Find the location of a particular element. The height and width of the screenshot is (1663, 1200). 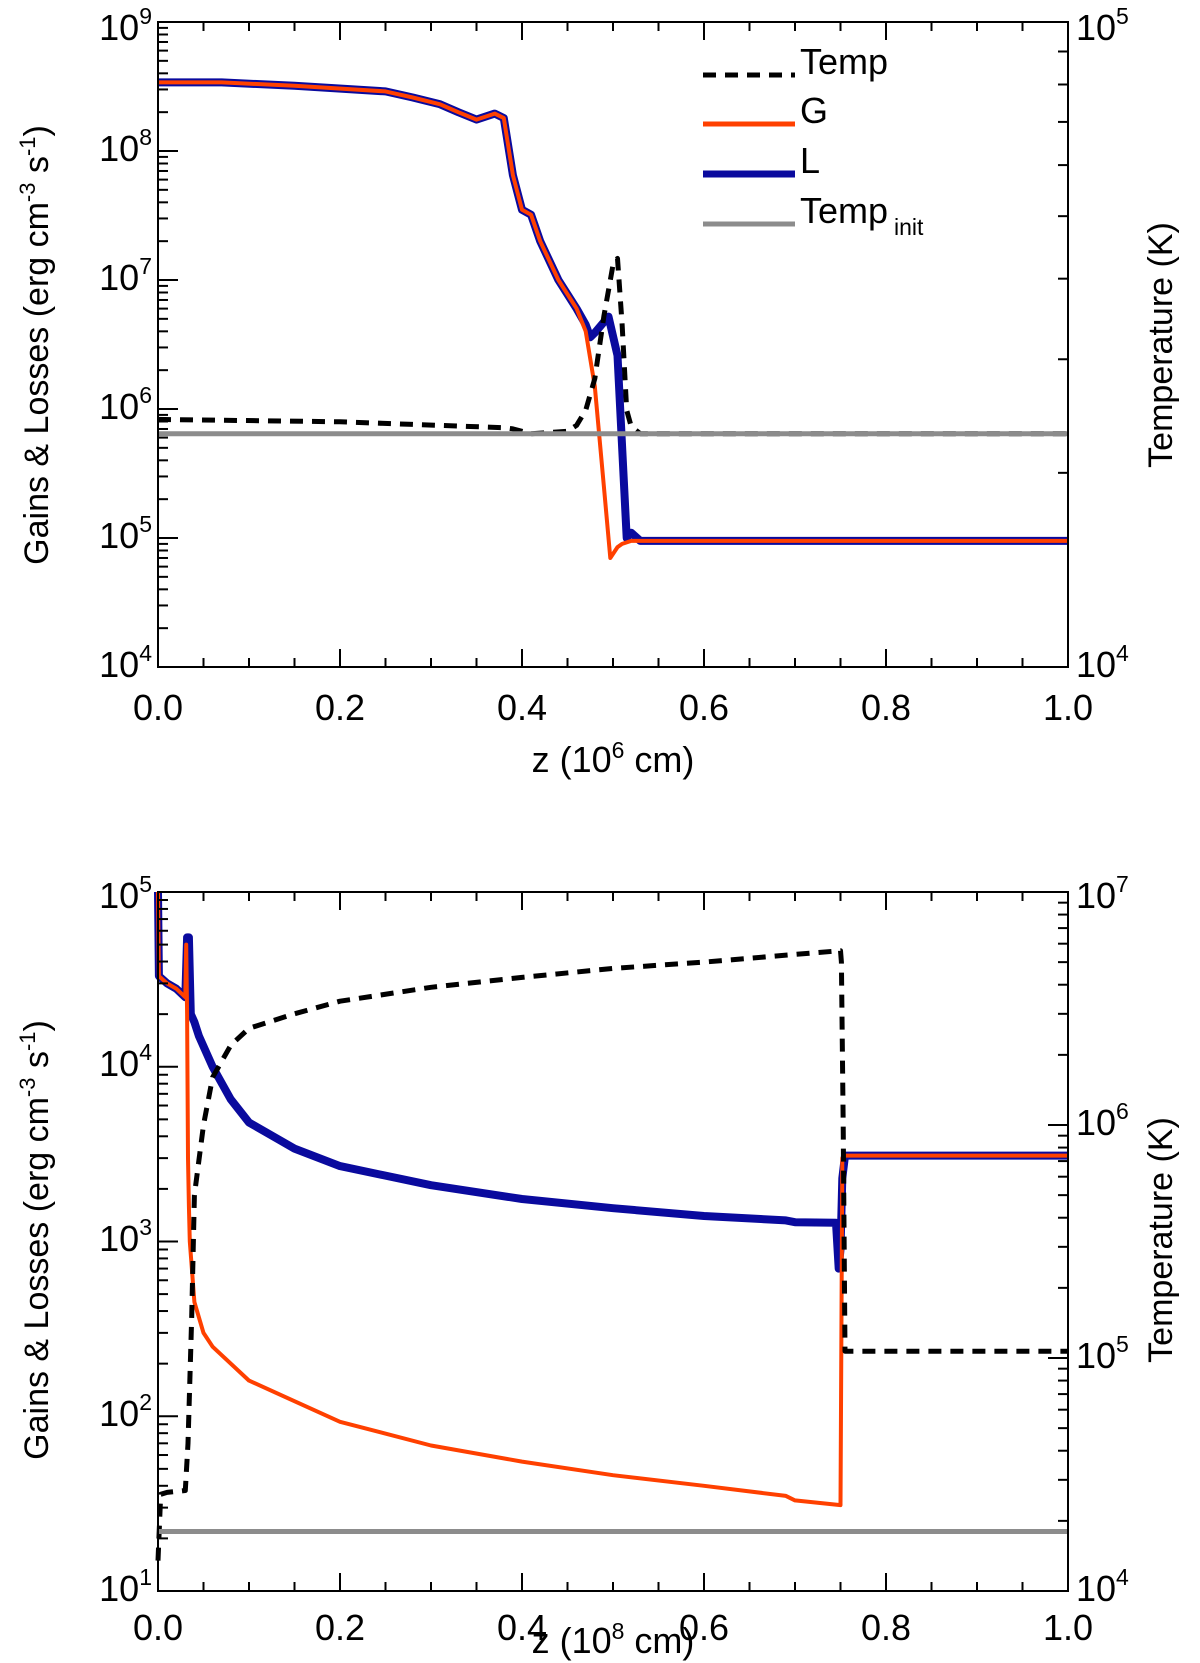

bottom-y2-tick-label: 10⁶ is located at coordinates (1102, 1120).